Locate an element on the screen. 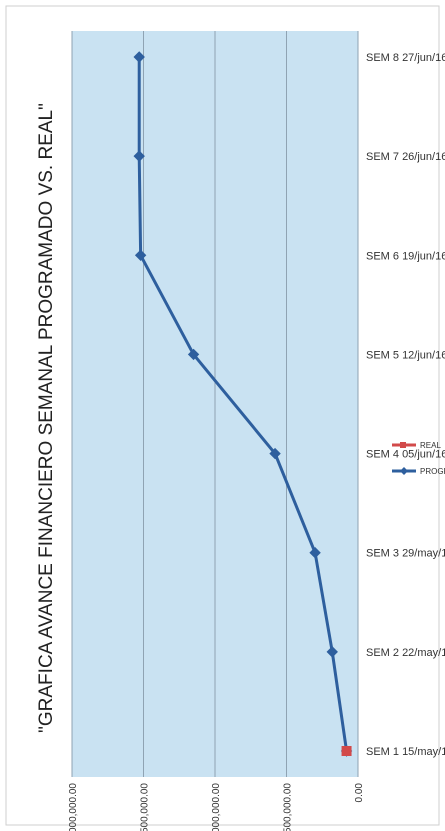  x-tick-label-group: SEM 4 05/jun/16 is located at coordinates (405, 455).